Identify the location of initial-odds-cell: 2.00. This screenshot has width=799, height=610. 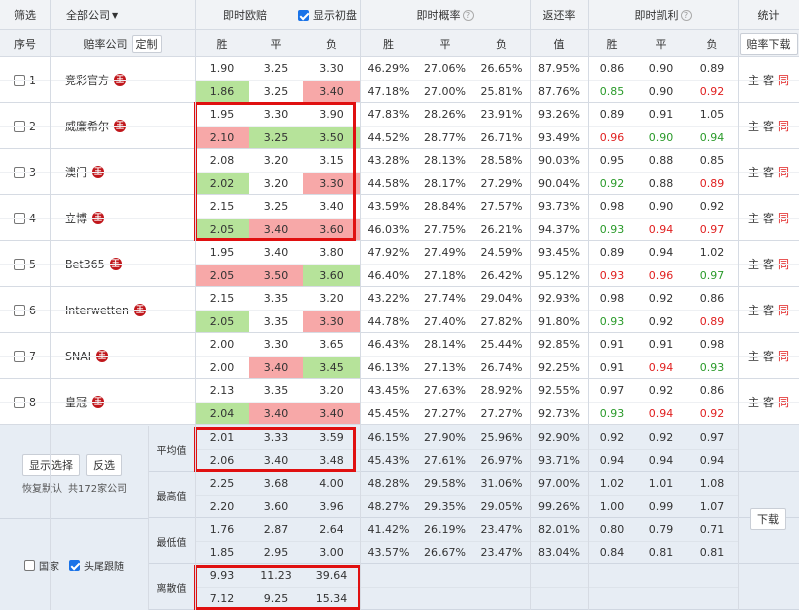
(222, 344).